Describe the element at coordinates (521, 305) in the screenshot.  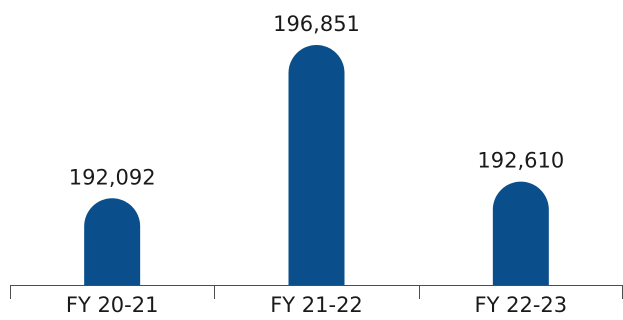
I see `x-tick-label-2: FY 22-23` at that location.